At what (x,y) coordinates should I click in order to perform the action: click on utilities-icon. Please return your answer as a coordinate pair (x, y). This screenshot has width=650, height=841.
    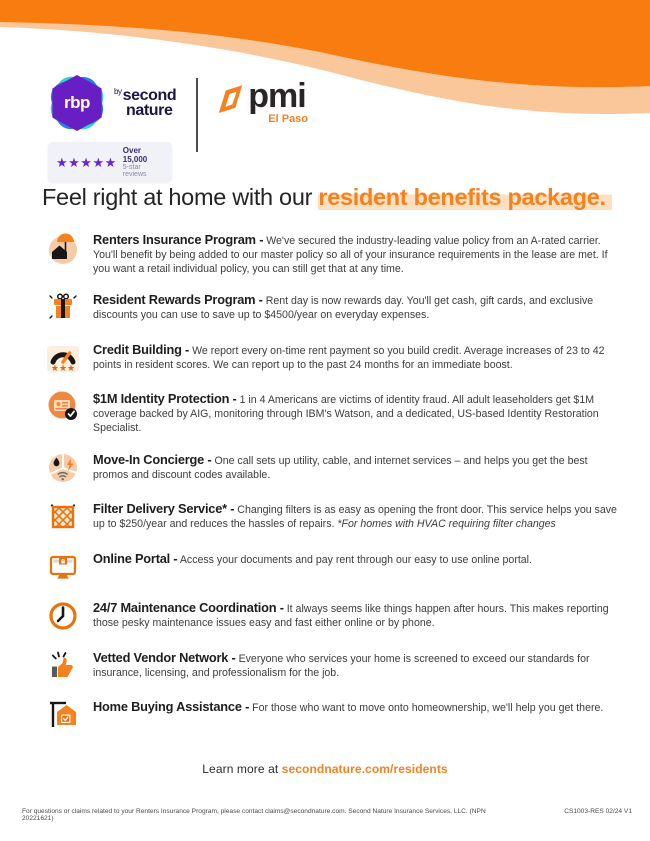
    Looking at the image, I should click on (63, 467).